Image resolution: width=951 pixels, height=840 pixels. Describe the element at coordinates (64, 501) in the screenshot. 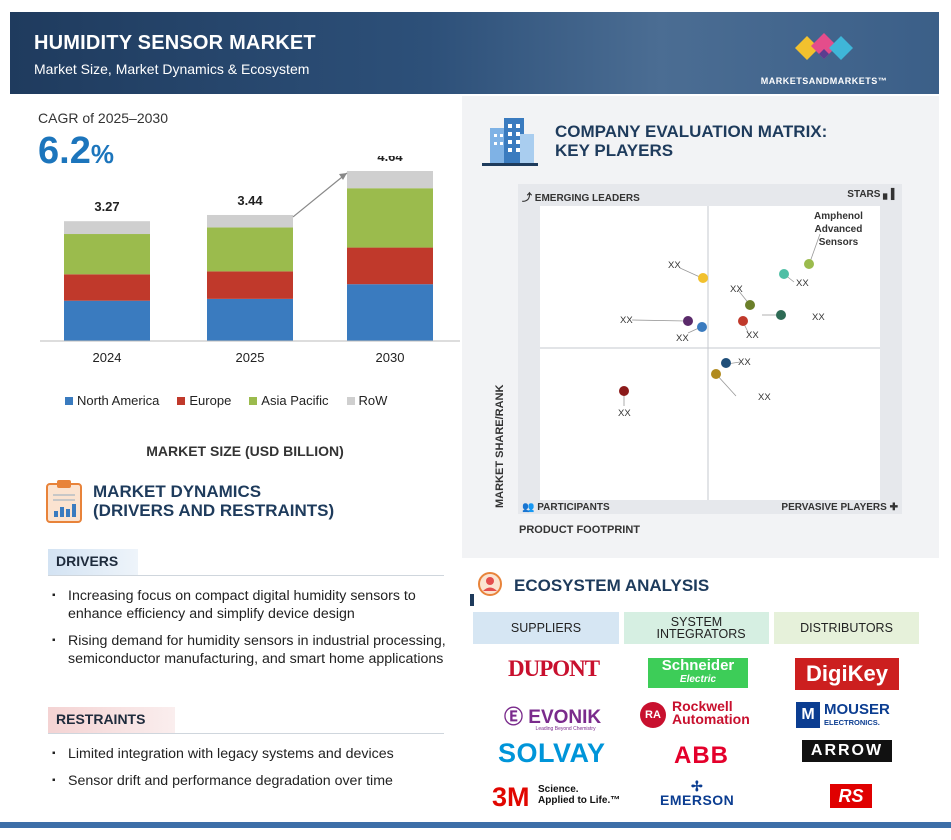

I see `clipboard-chart-icon` at that location.